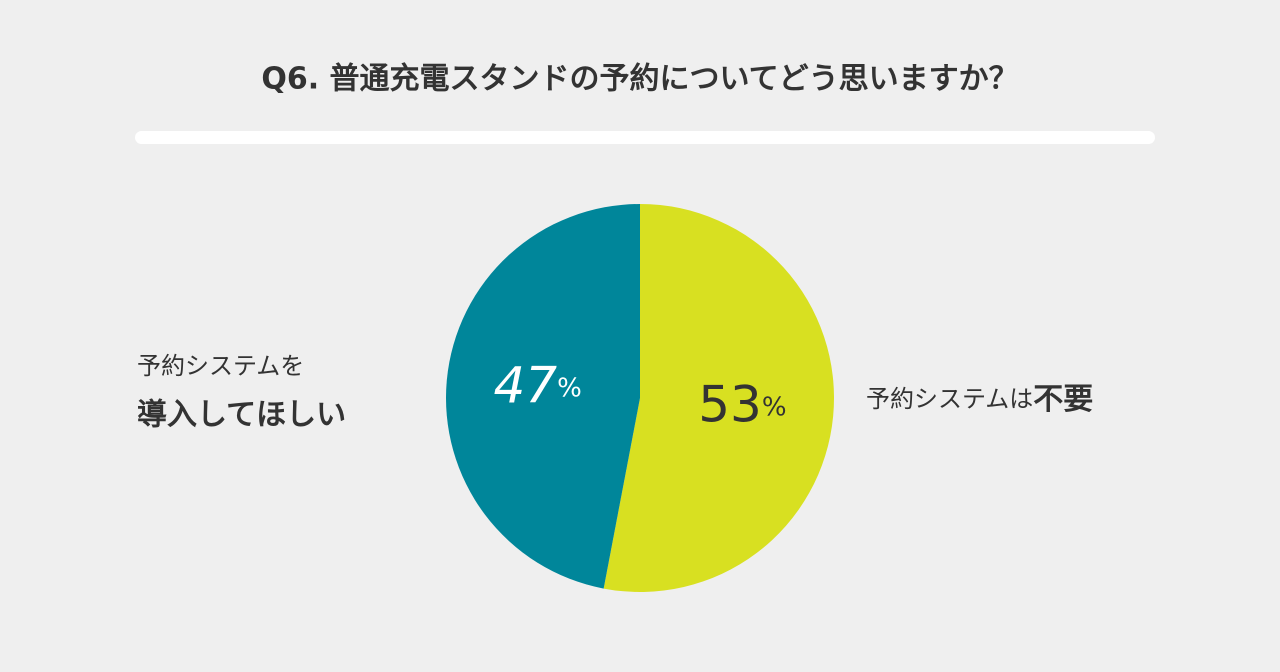  What do you see at coordinates (1063, 399) in the screenshot?
I see `category-label-part: 不要` at bounding box center [1063, 399].